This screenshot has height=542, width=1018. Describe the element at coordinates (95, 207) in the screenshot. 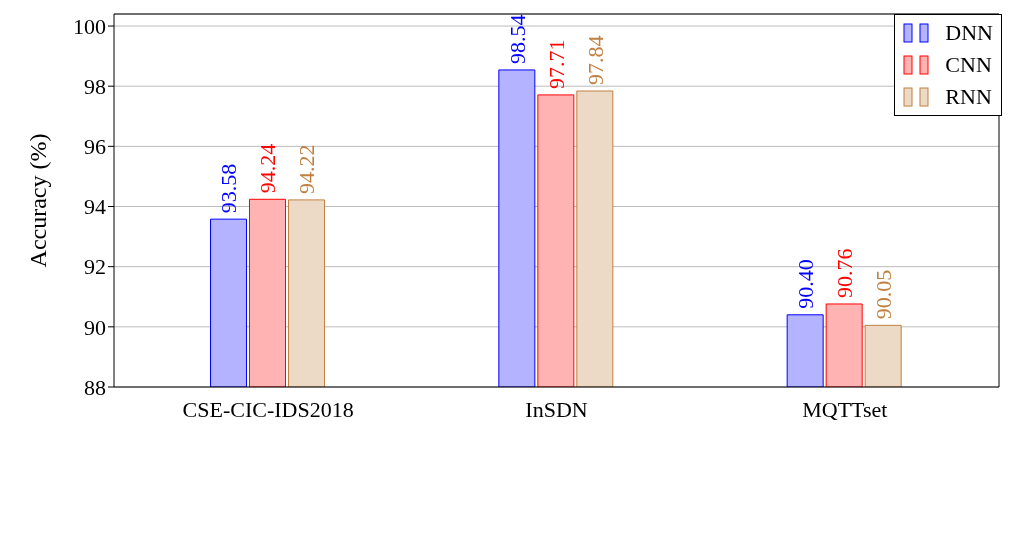

I see `y-tick-label: 94` at that location.